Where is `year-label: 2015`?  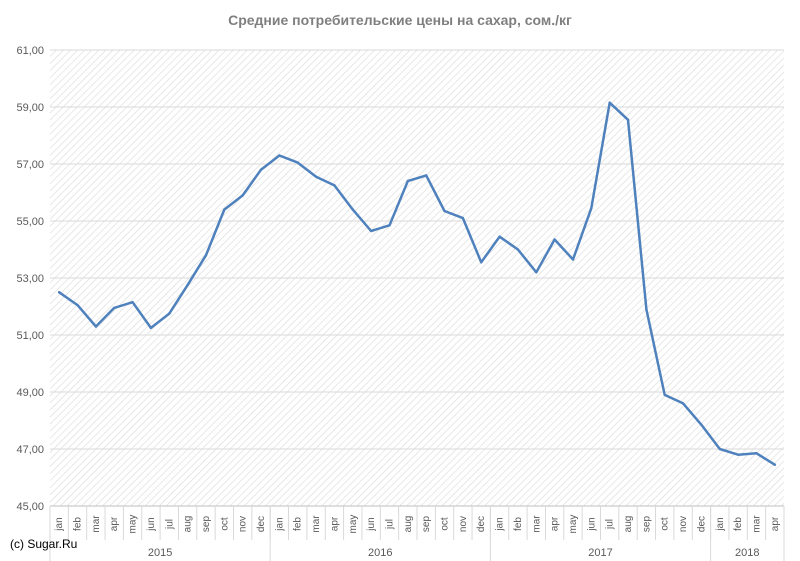
year-label: 2015 is located at coordinates (160, 553).